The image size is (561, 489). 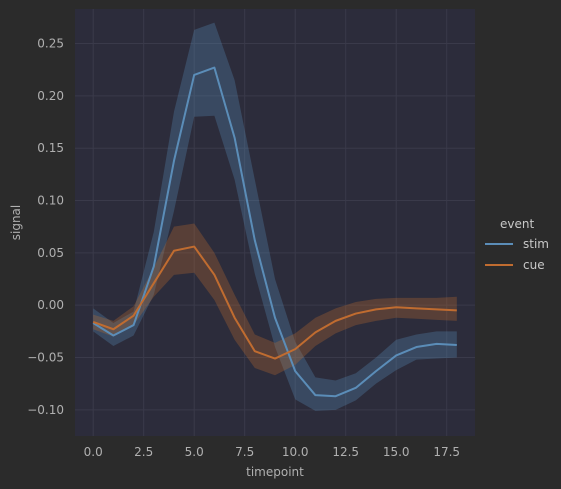 What do you see at coordinates (45, 410) in the screenshot?
I see `y-tick-label: −0.10` at bounding box center [45, 410].